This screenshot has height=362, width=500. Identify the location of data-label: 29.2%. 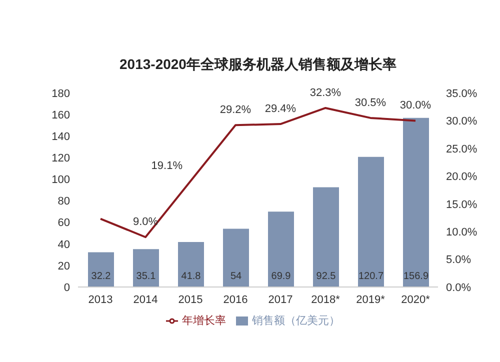
(236, 110).